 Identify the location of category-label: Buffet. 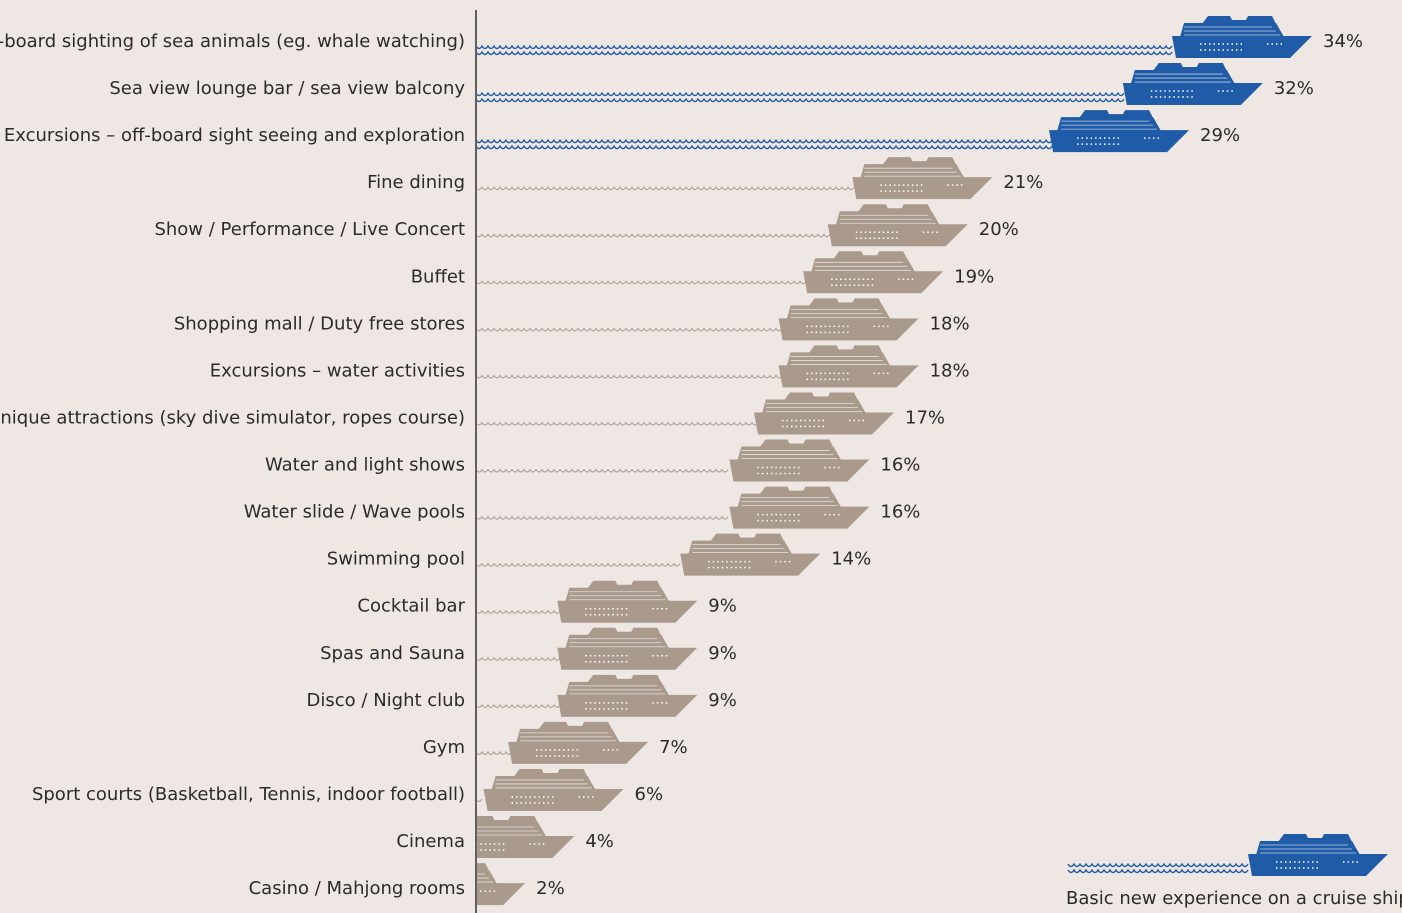
(438, 276).